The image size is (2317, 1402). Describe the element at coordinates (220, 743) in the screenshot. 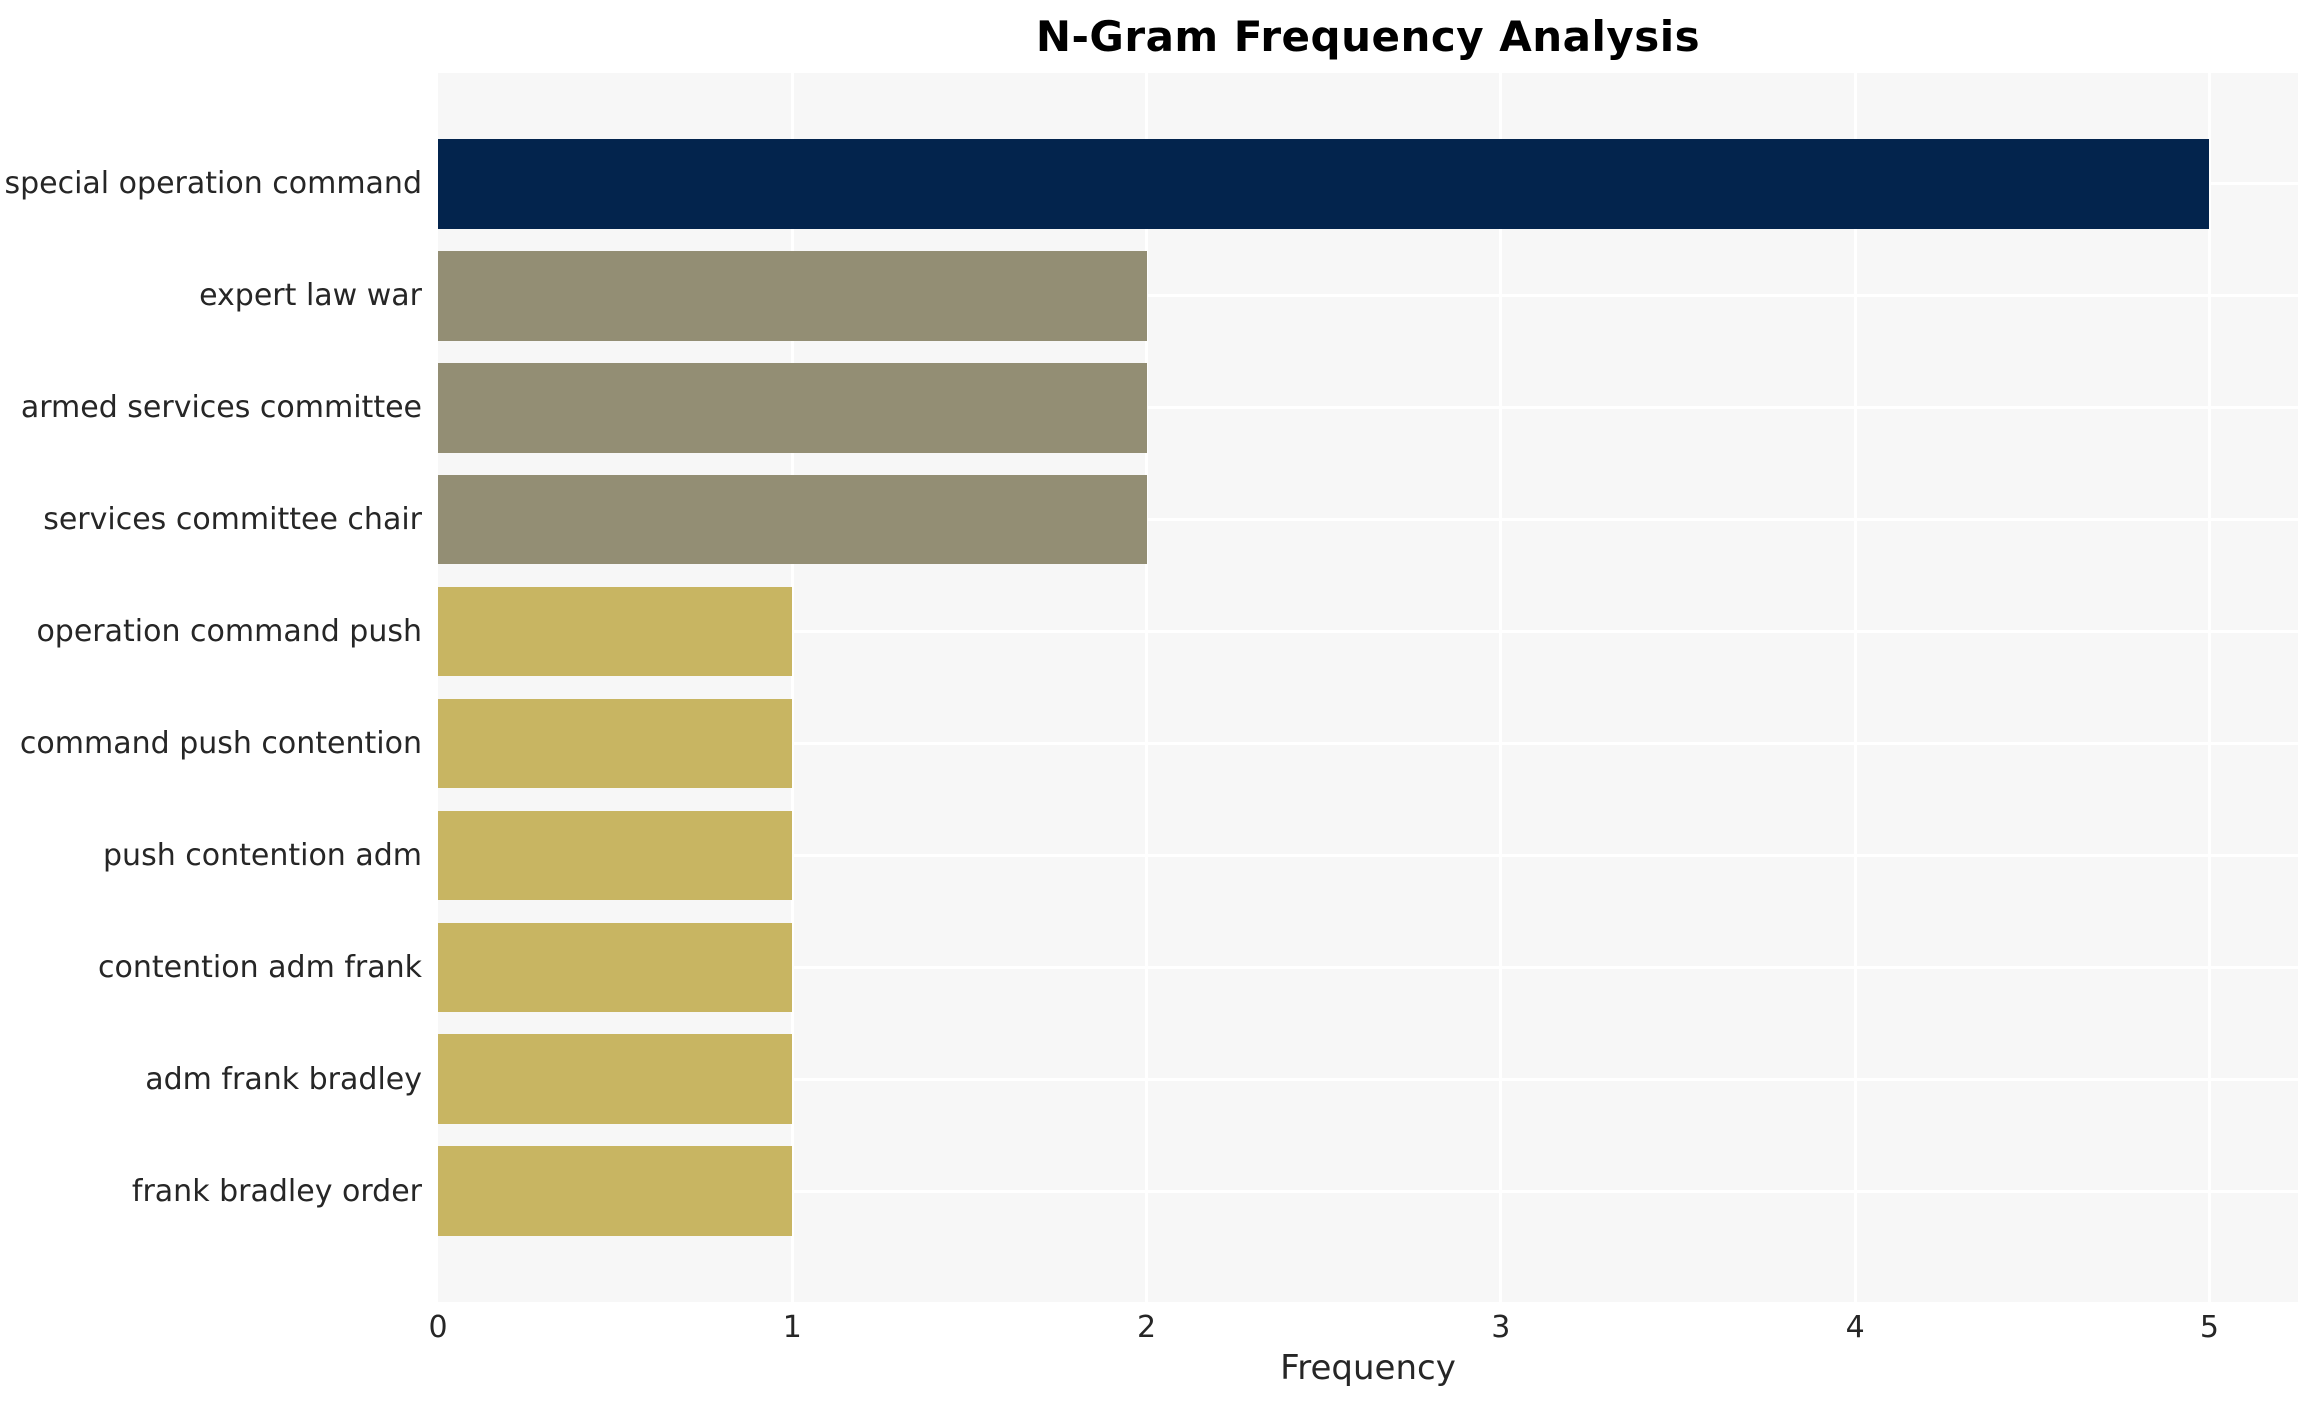

I see `y-tick-label: command push contention` at that location.